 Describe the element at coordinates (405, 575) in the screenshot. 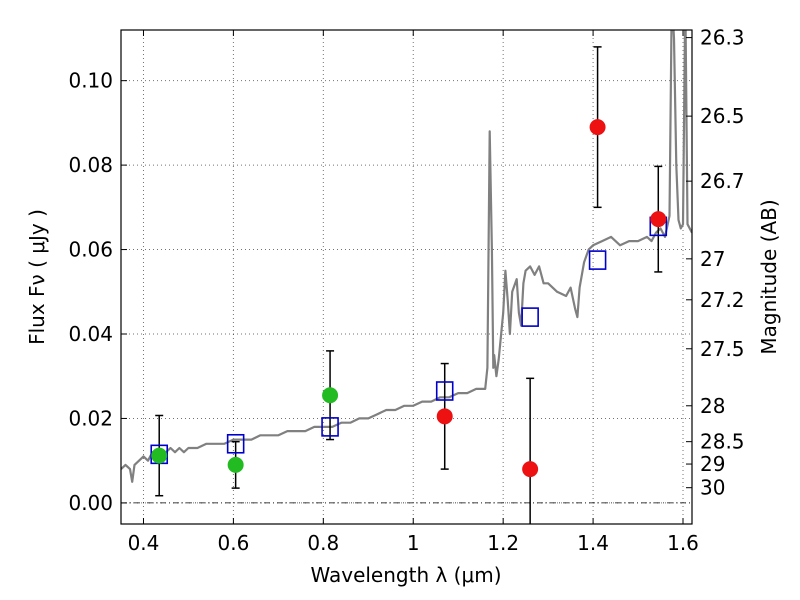

I see `x-axis-title: Wavelength λ (μm)` at that location.